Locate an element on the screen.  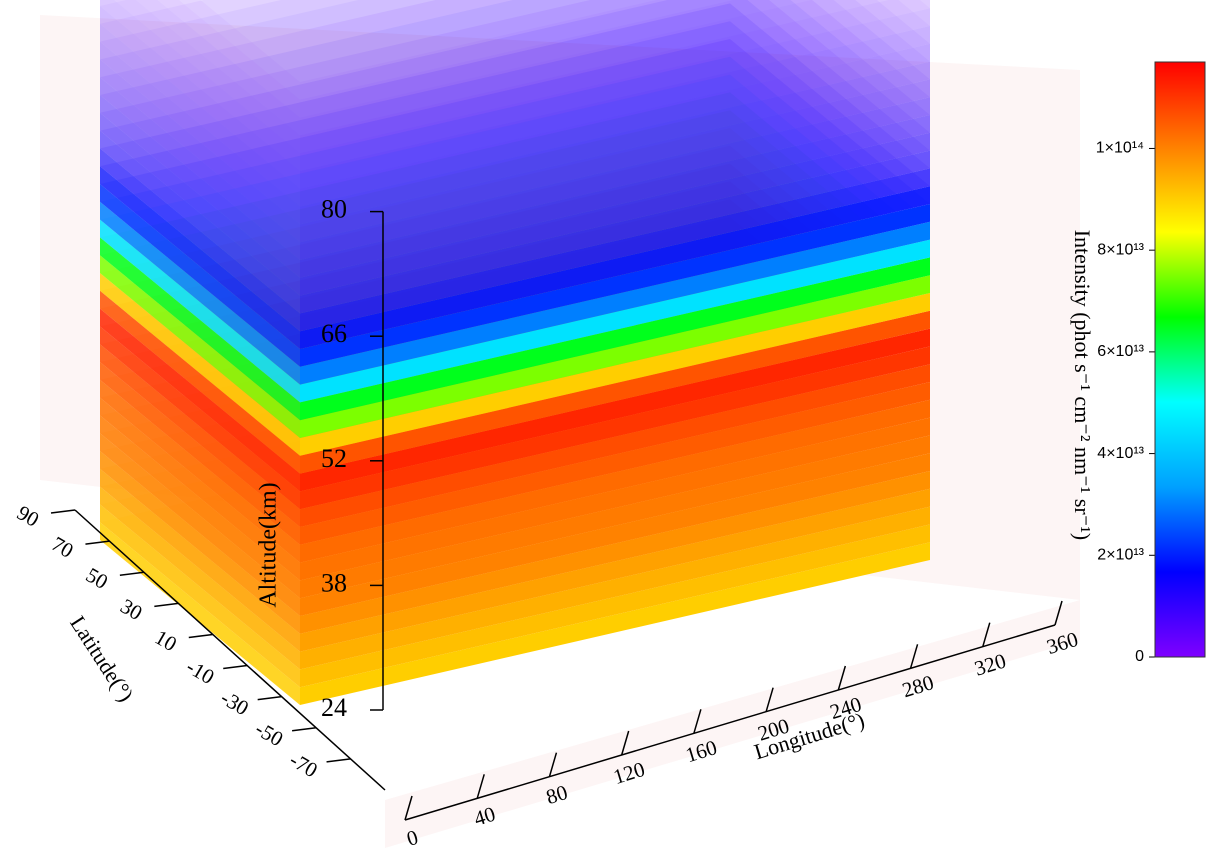
colorbar-tick-label: 4×10¹³ is located at coordinates (1120, 453).